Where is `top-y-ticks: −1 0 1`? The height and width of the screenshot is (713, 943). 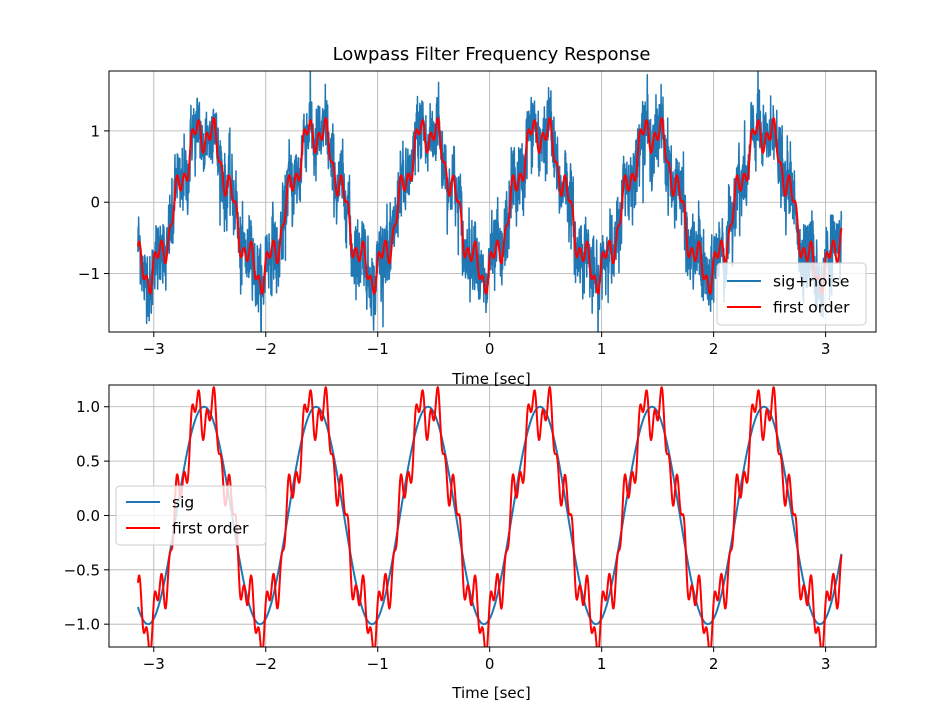 top-y-ticks: −1 0 1 is located at coordinates (93, 202).